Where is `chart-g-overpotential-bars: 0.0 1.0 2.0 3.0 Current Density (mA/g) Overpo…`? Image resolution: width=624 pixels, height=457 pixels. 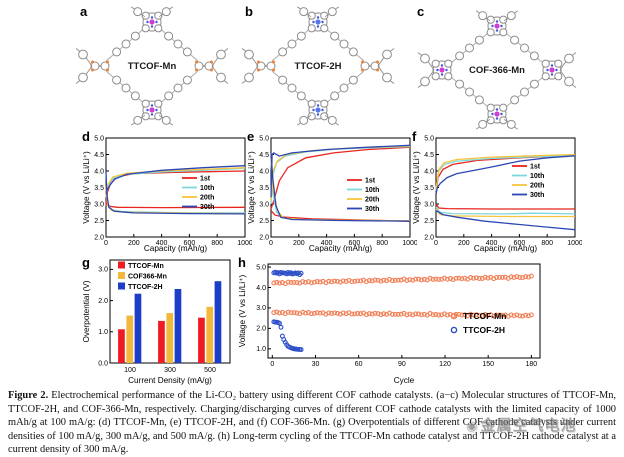 chart-g-overpotential-bars: 0.0 1.0 2.0 3.0 Current Density (mA/g) Overpo… is located at coordinates (156, 320).